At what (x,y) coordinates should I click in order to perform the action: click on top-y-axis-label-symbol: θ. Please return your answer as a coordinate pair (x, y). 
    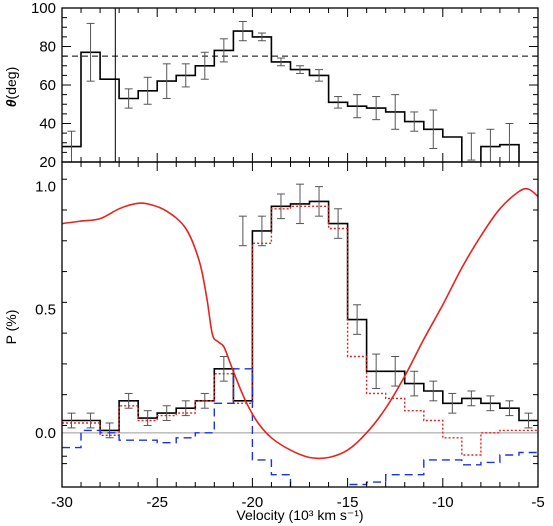
    Looking at the image, I should click on (11, 103).